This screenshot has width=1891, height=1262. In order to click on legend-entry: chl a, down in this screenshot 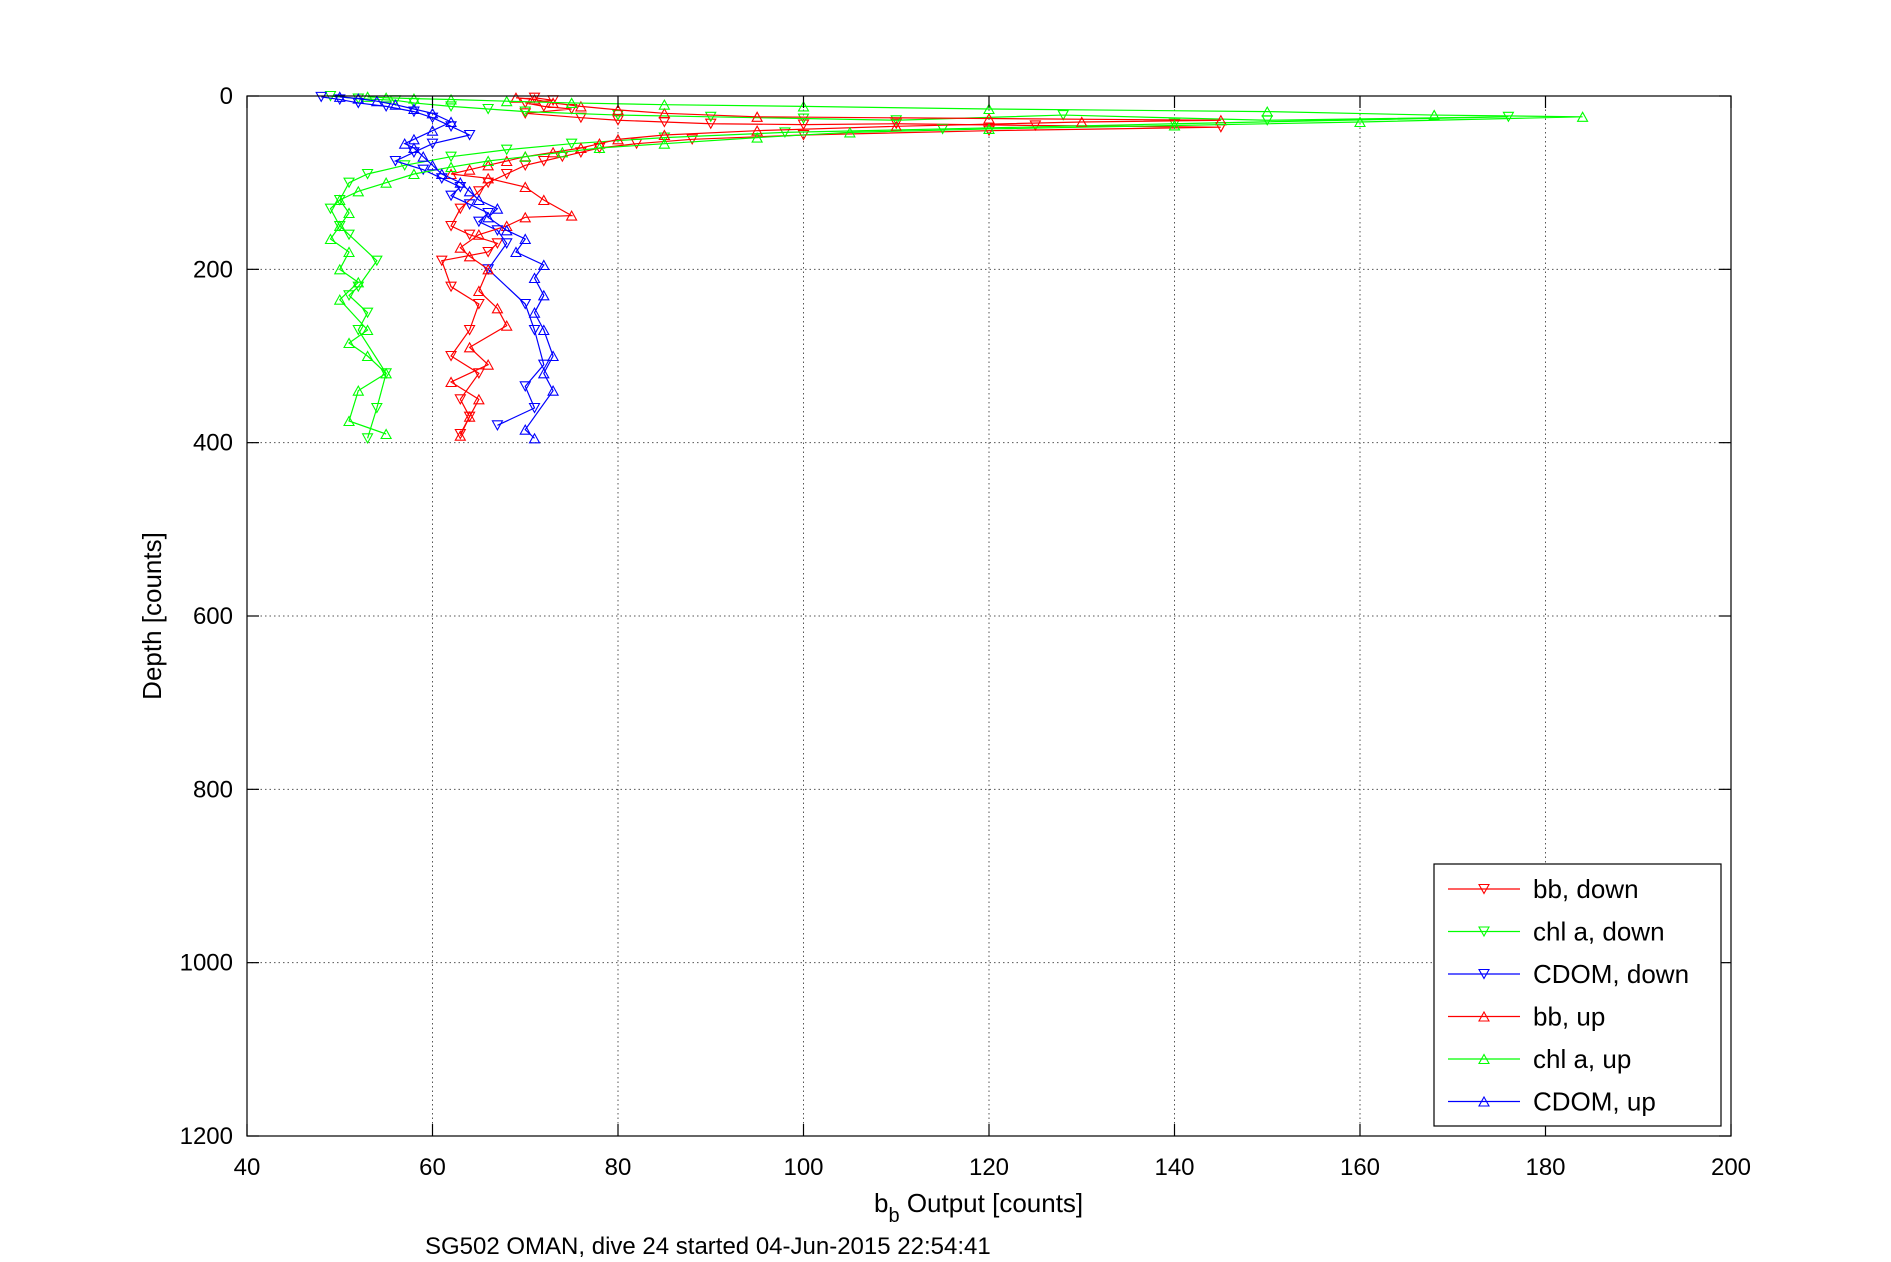, I will do `click(1599, 932)`.